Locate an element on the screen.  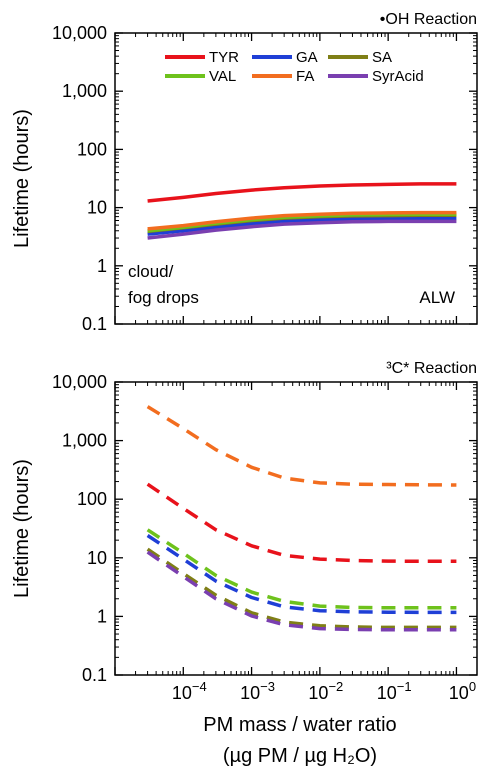
triplet-y-tick-label: 1 is located at coordinates (102, 616).